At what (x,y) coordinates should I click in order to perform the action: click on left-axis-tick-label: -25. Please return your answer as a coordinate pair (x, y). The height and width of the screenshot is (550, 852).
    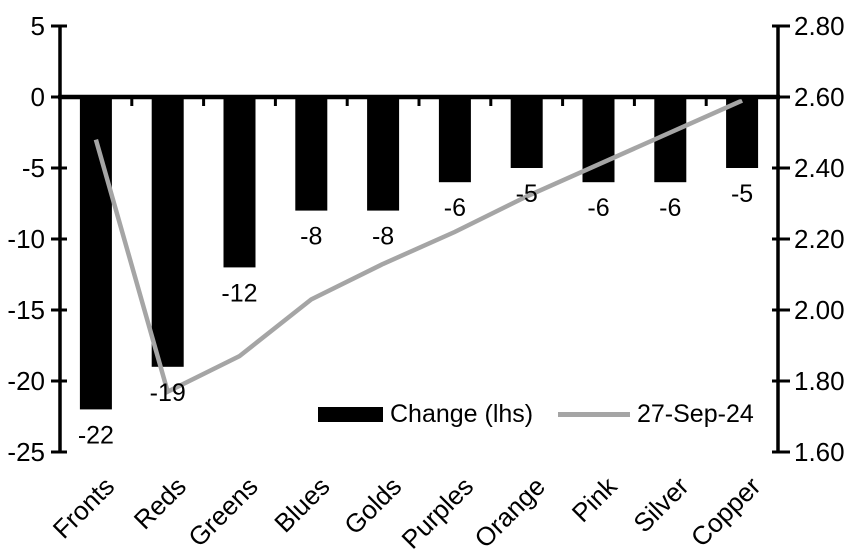
    Looking at the image, I should click on (26, 452).